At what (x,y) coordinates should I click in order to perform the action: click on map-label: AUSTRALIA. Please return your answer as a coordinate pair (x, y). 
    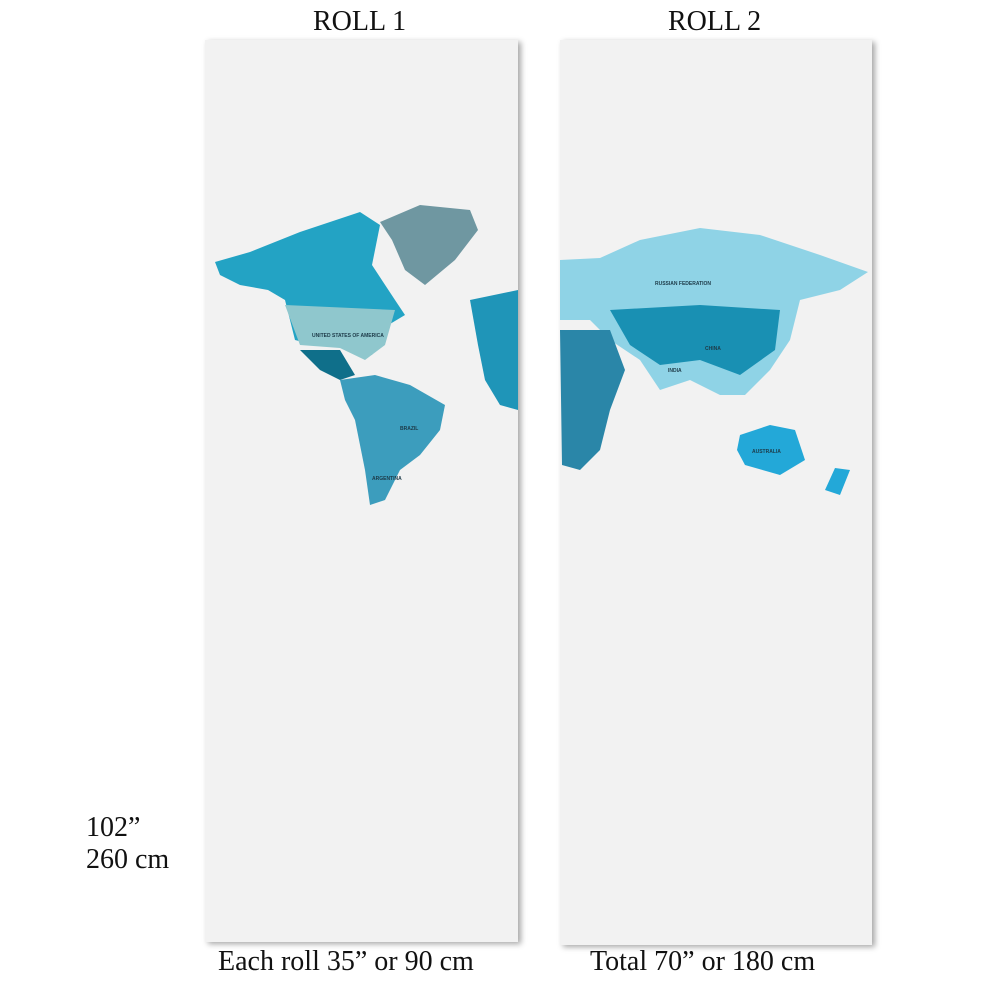
    Looking at the image, I should click on (766, 452).